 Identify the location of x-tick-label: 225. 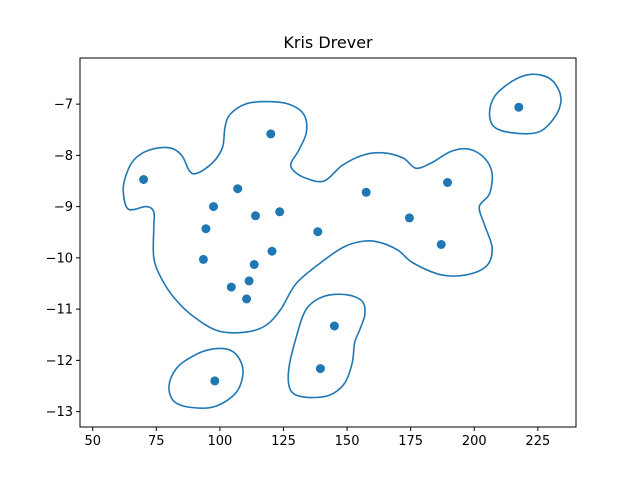
(537, 441).